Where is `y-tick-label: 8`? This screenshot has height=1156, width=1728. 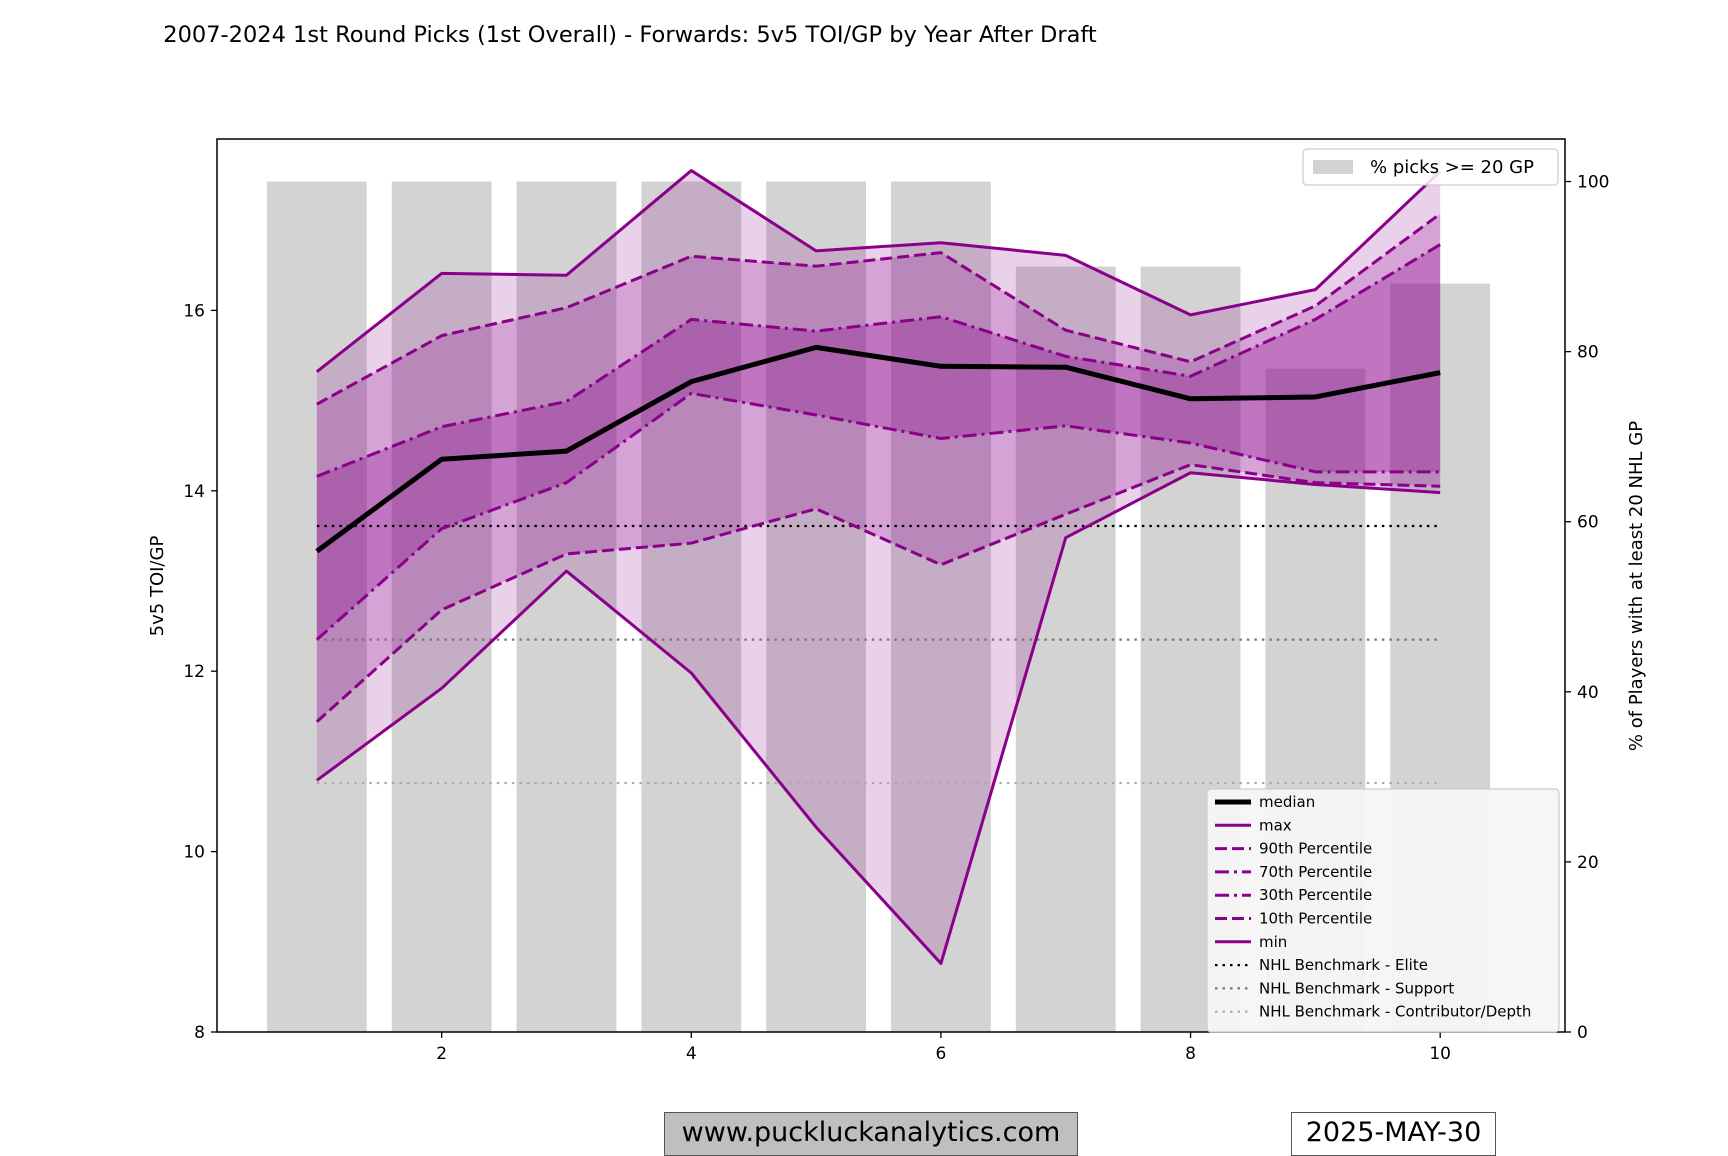 y-tick-label: 8 is located at coordinates (199, 1033).